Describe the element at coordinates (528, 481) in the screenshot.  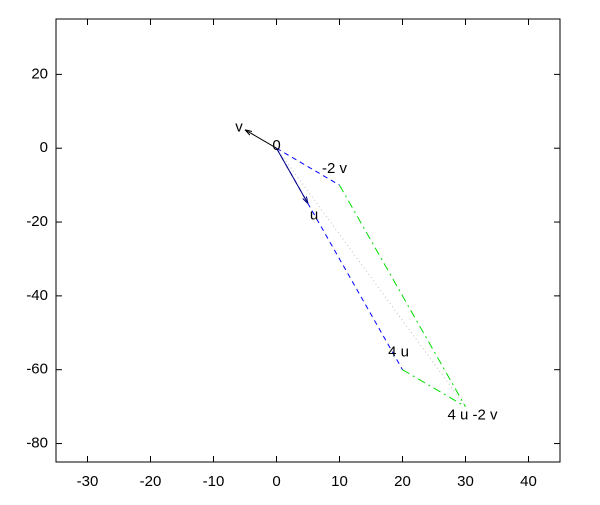
I see `x-tick-label: 40` at that location.